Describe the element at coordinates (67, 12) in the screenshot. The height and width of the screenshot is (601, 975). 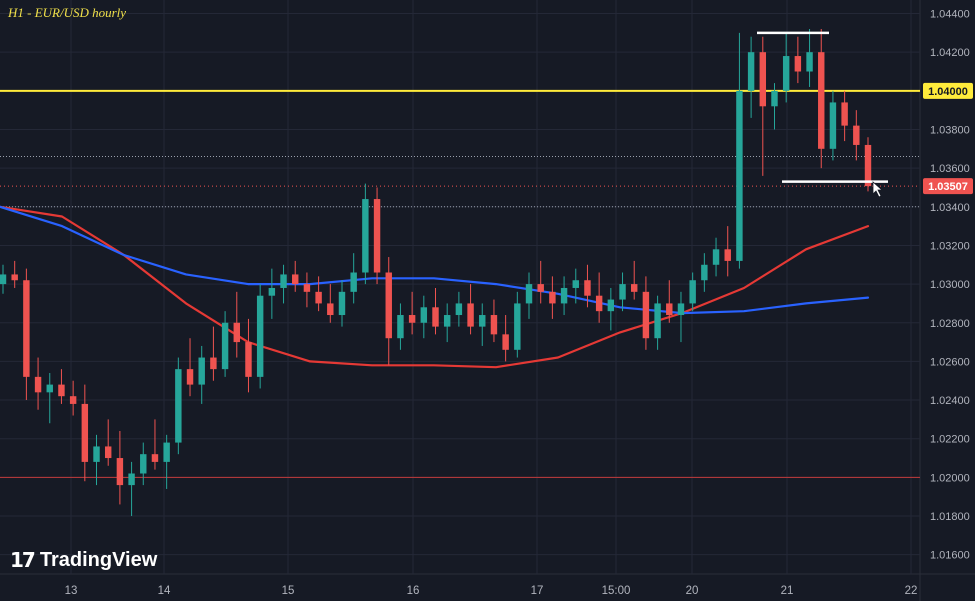
I see `chart-title: H1 - EUR/USD hourly` at that location.